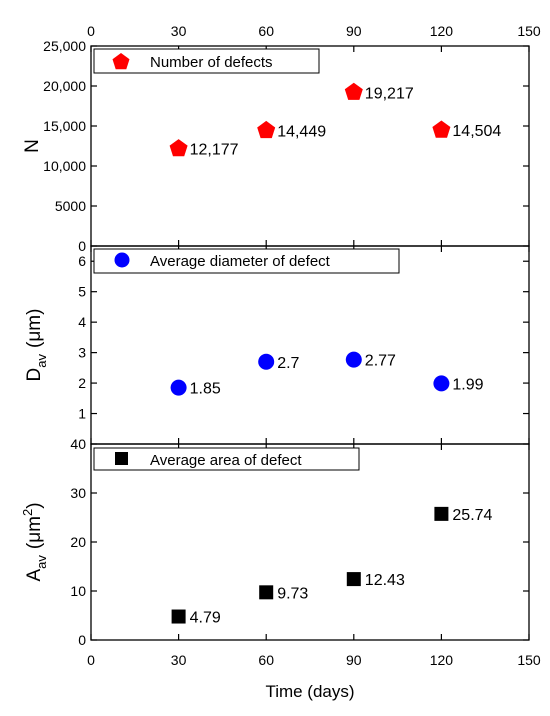 This screenshot has height=716, width=550. What do you see at coordinates (82, 292) in the screenshot?
I see `y-tick-label: 5` at bounding box center [82, 292].